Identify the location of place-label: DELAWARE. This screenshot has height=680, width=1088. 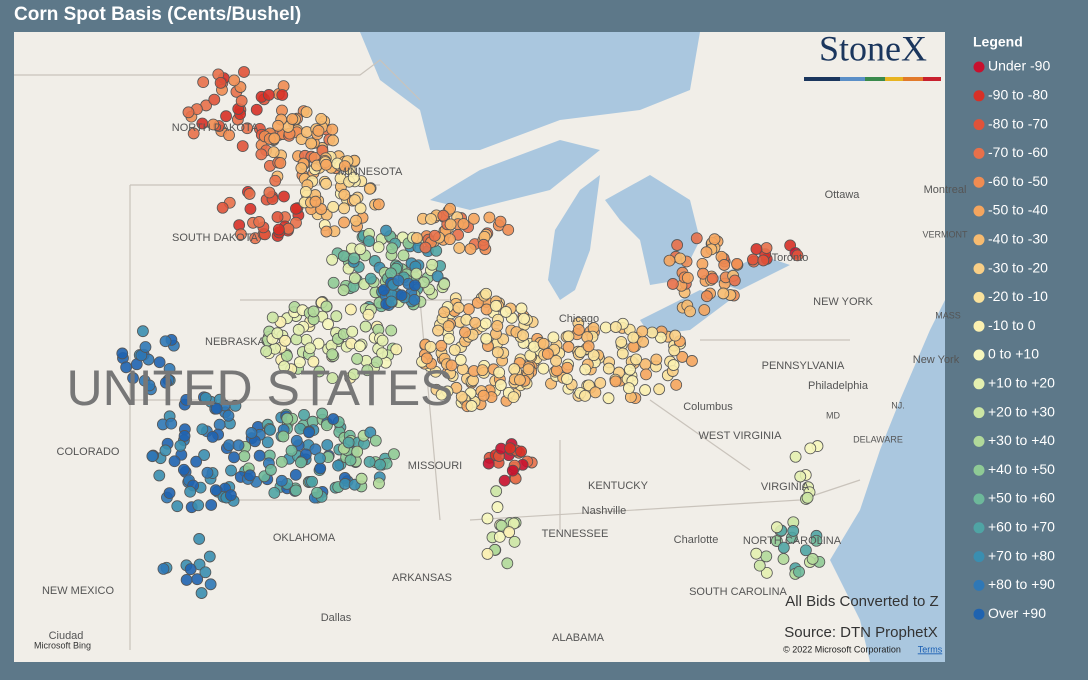
(878, 439).